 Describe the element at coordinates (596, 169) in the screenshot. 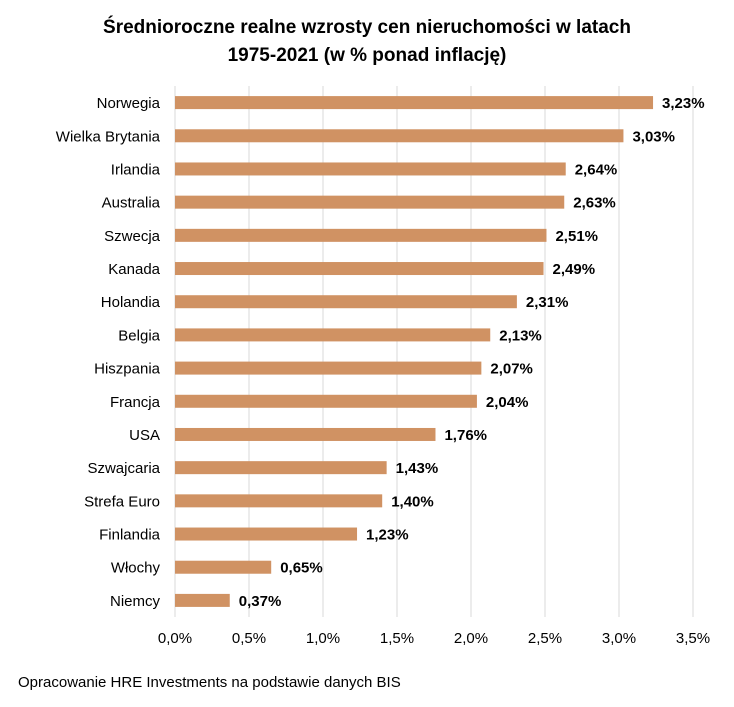

I see `data-label: 2,64%` at that location.